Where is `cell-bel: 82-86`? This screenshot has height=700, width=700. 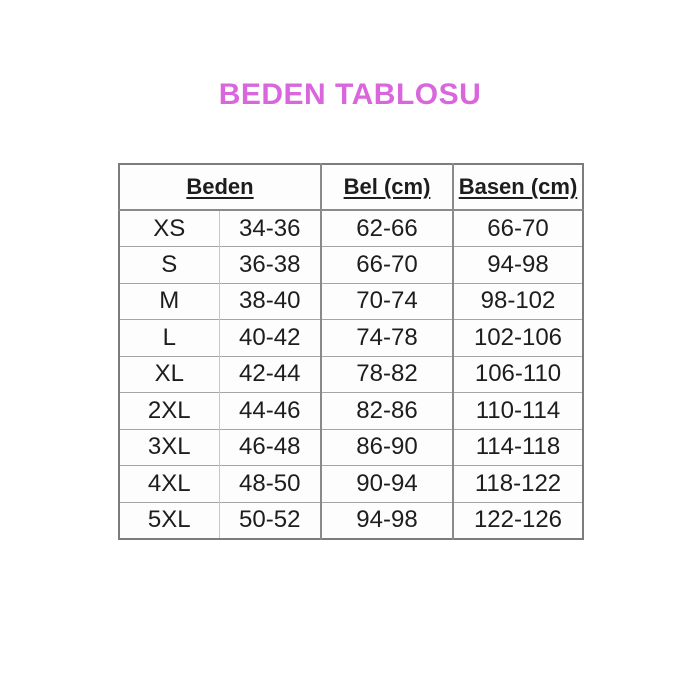
cell-bel: 82-86 is located at coordinates (386, 410).